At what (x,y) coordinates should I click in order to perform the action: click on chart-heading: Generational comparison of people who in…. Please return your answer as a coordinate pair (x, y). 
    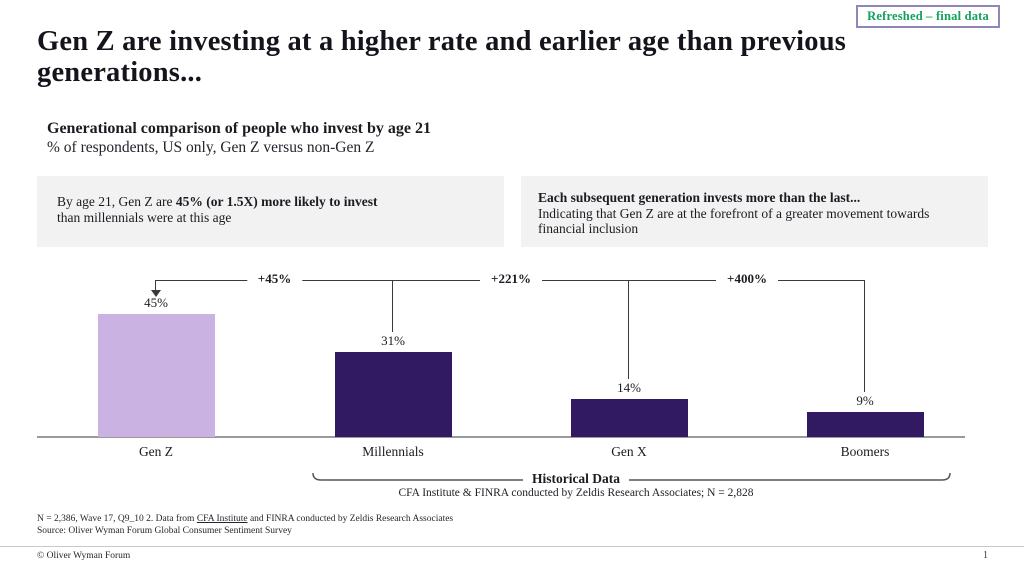
    Looking at the image, I should click on (239, 128).